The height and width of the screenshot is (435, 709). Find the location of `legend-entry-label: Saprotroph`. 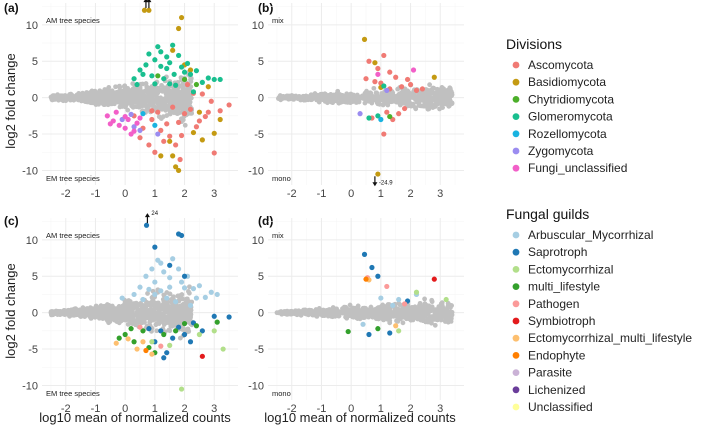

legend-entry-label: Saprotroph is located at coordinates (557, 252).